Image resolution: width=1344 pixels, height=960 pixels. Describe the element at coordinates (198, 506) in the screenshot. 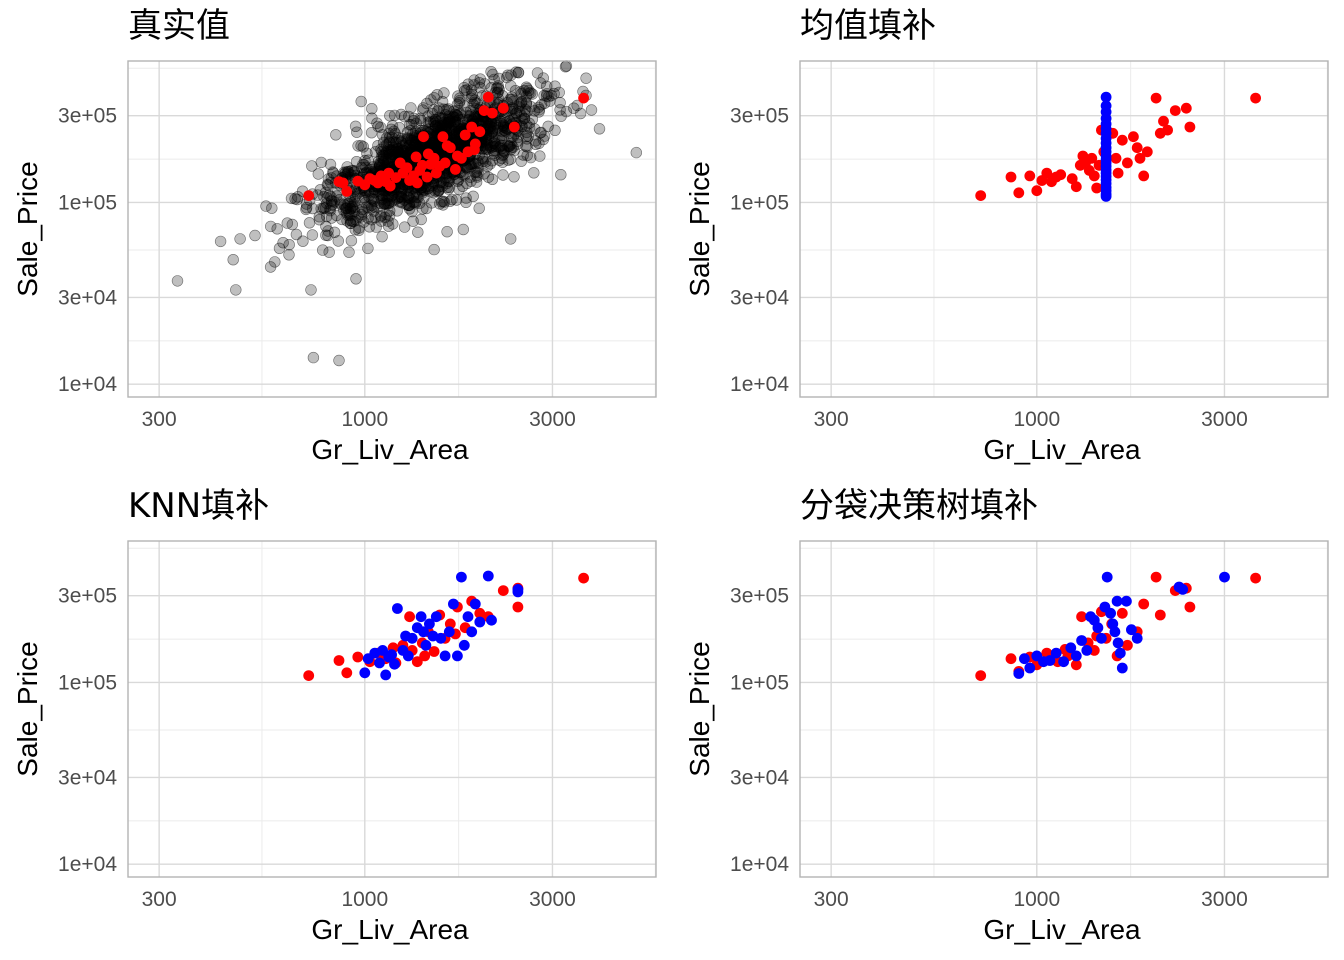

I see `panel-title: KNN填补` at that location.